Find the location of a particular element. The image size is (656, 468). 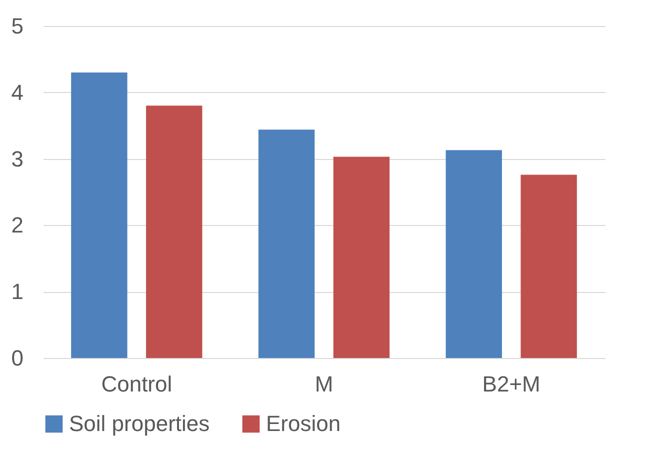

x-tick-label: Control is located at coordinates (136, 384).